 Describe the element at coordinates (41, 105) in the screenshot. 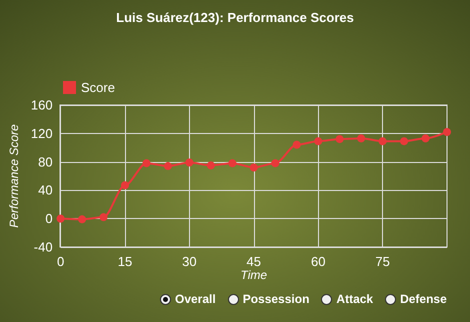

I see `y-tick-label: 160` at that location.